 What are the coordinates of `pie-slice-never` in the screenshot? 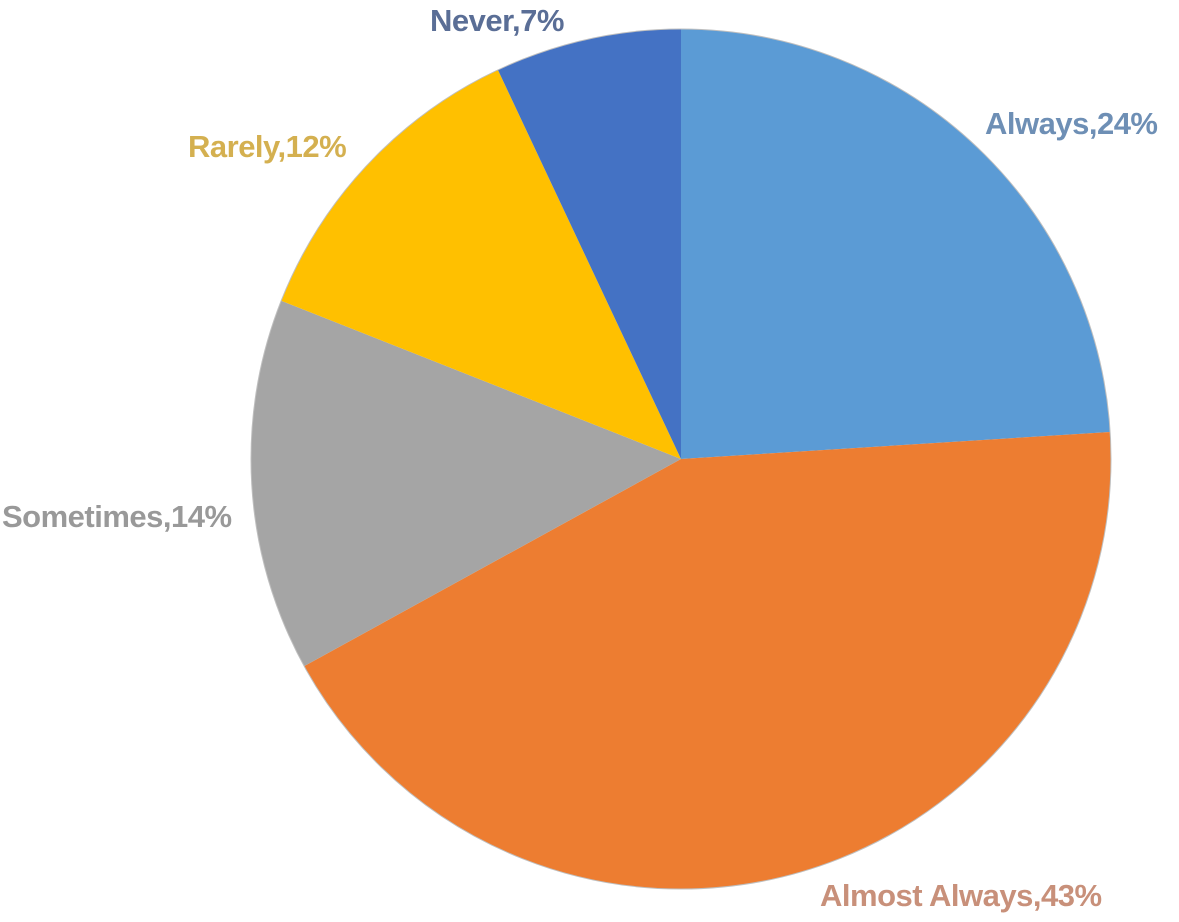 It's located at (589, 243).